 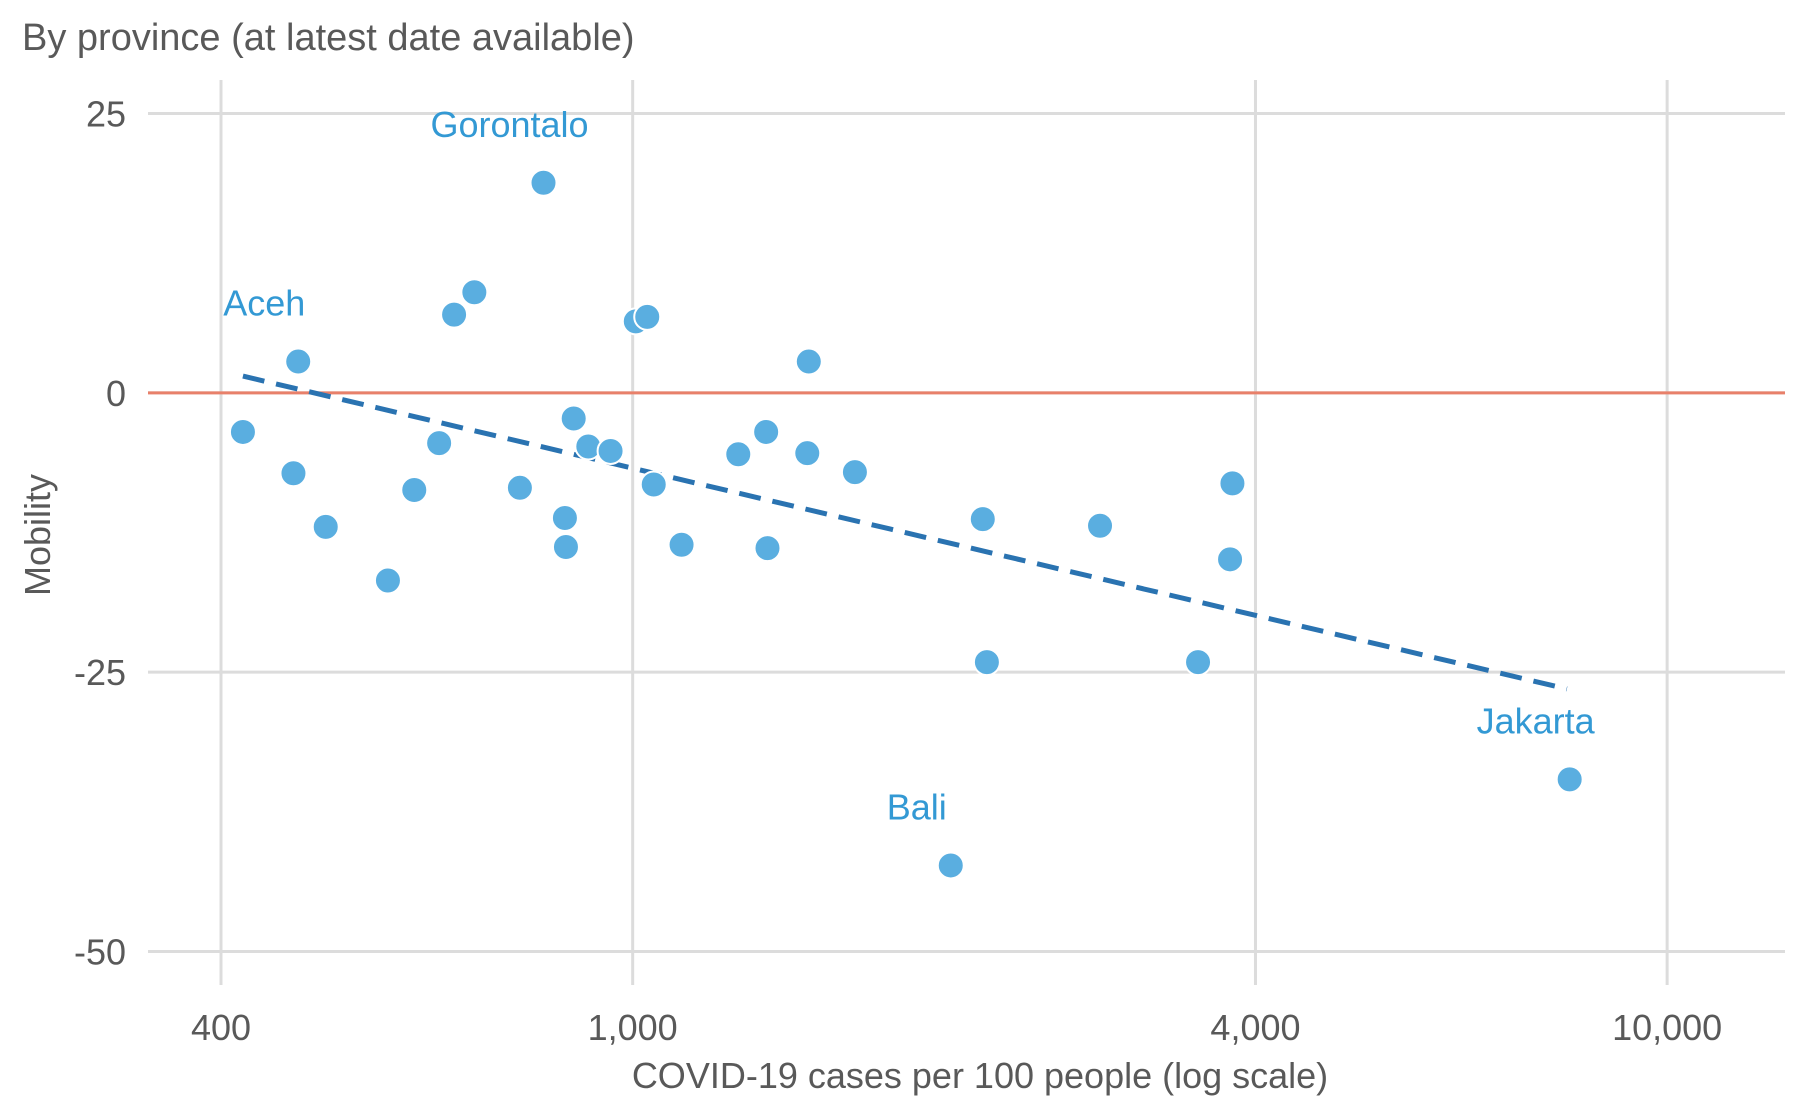 What do you see at coordinates (264, 303) in the screenshot?
I see `point-label-aceh: Aceh` at bounding box center [264, 303].